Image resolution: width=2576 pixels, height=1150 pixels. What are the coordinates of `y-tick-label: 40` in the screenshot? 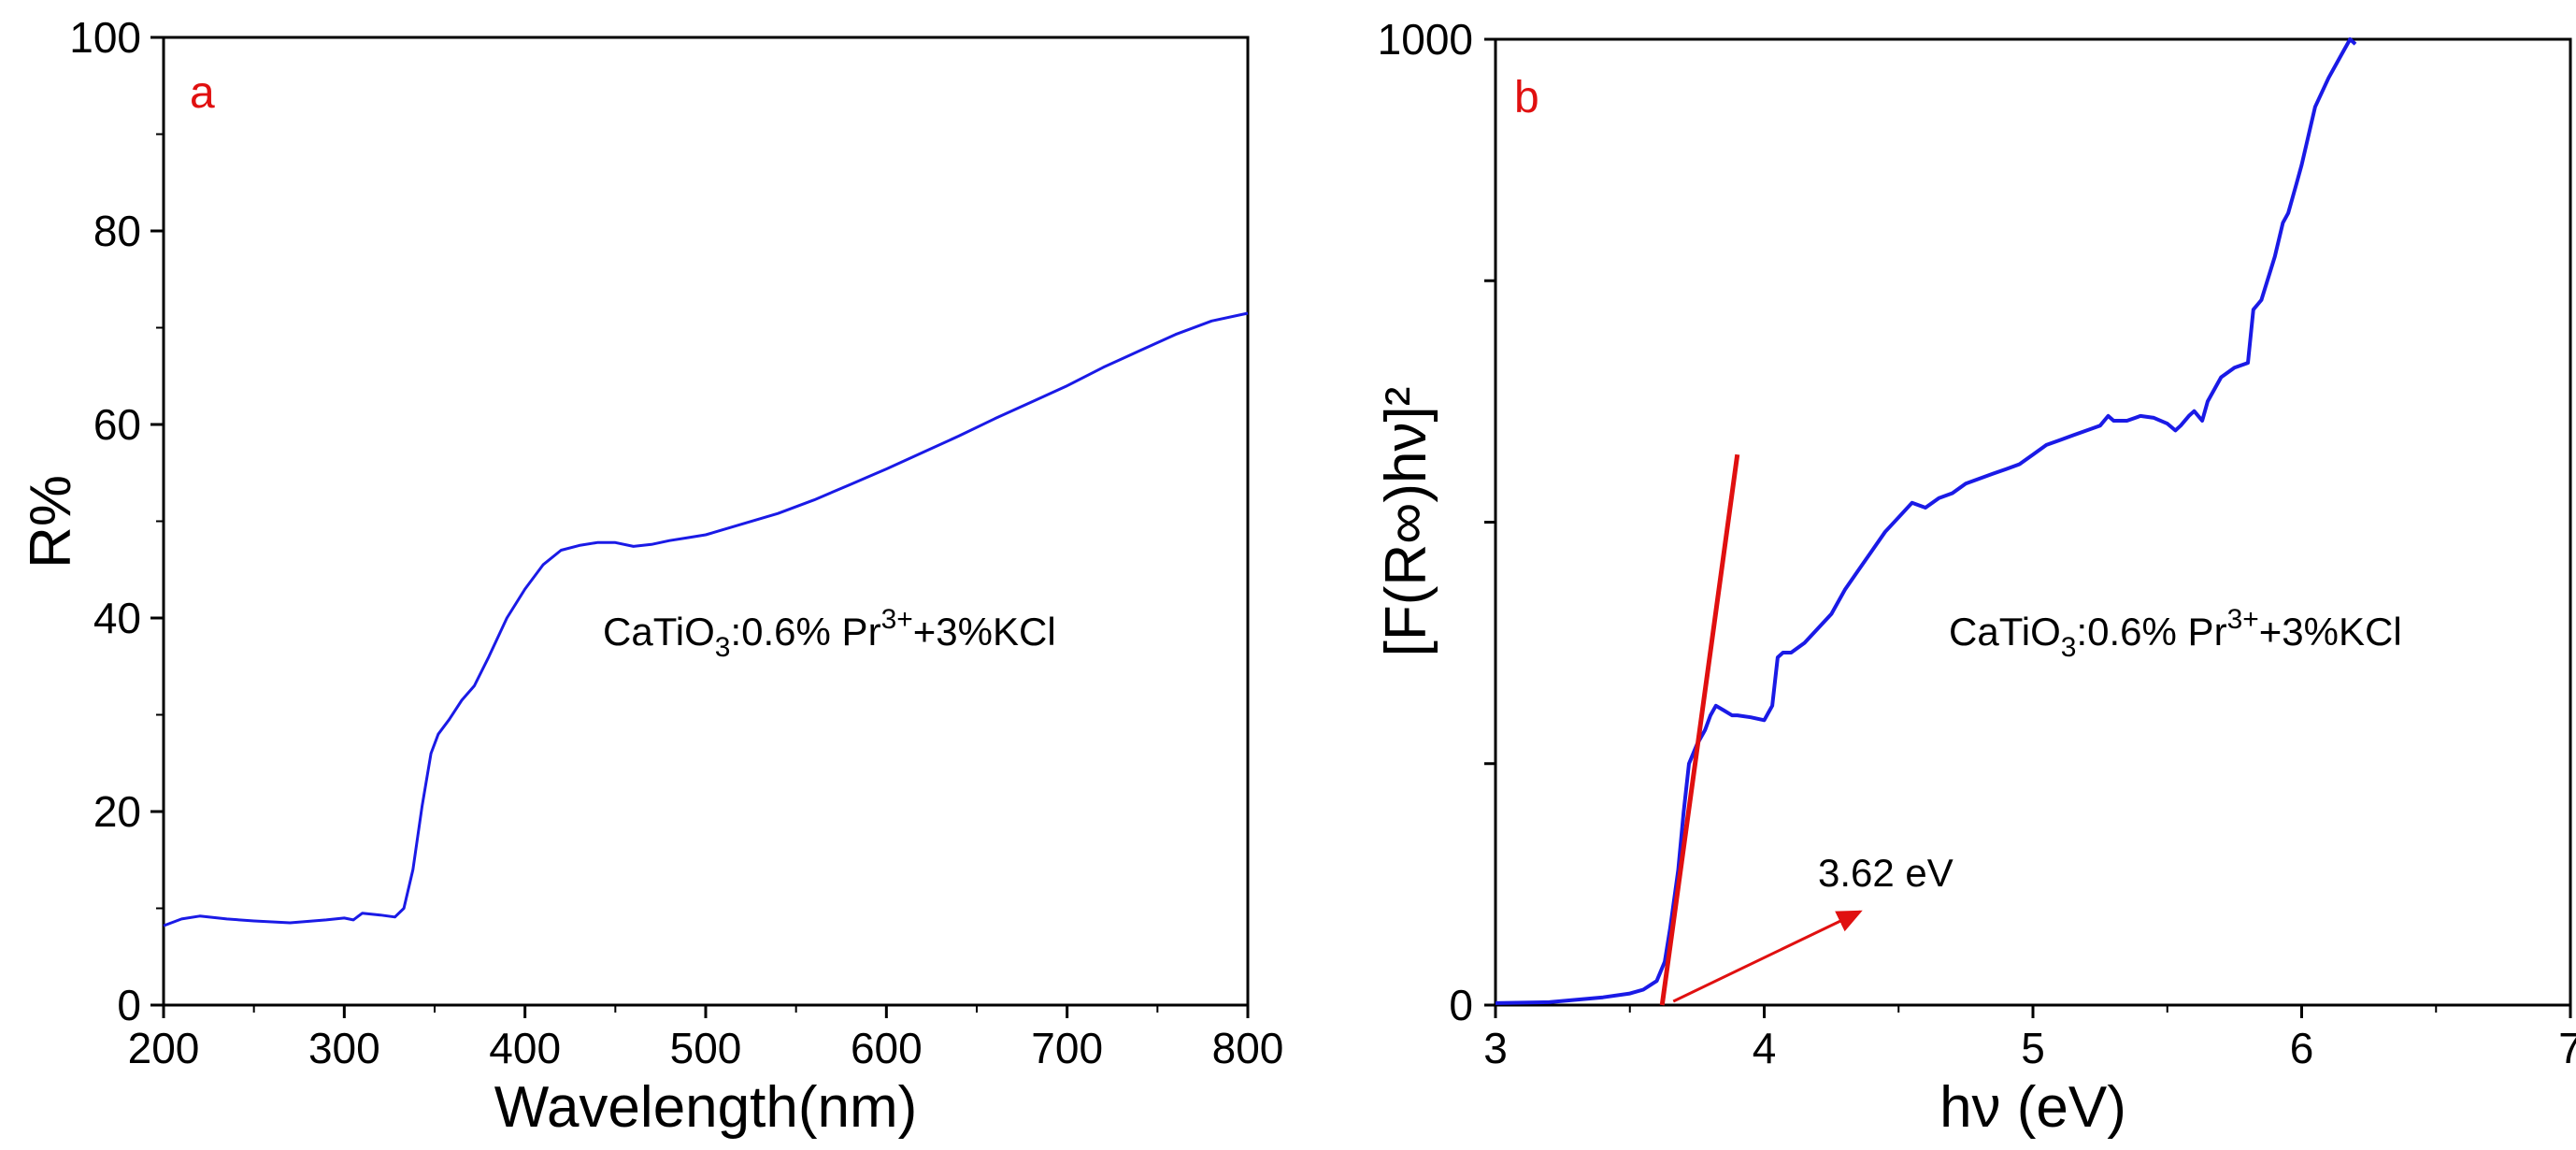 It's located at (117, 618).